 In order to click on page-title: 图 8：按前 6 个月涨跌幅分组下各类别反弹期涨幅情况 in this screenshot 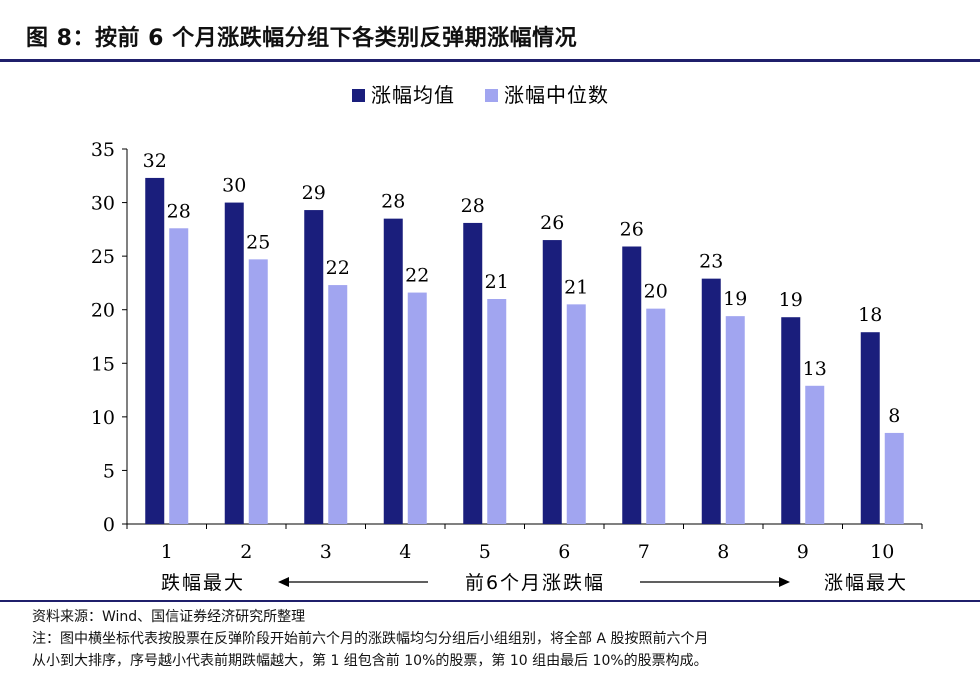, I will do `click(302, 38)`.